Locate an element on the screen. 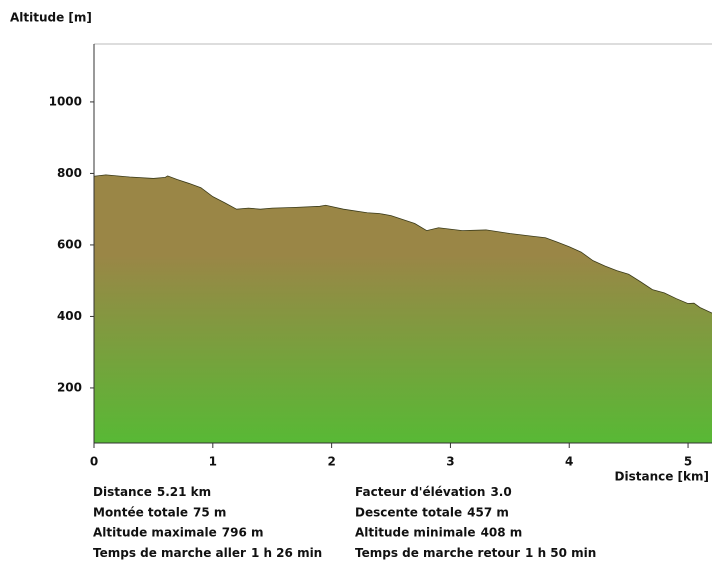 Image resolution: width=712 pixels, height=562 pixels. stat-value: 408 m is located at coordinates (502, 532).